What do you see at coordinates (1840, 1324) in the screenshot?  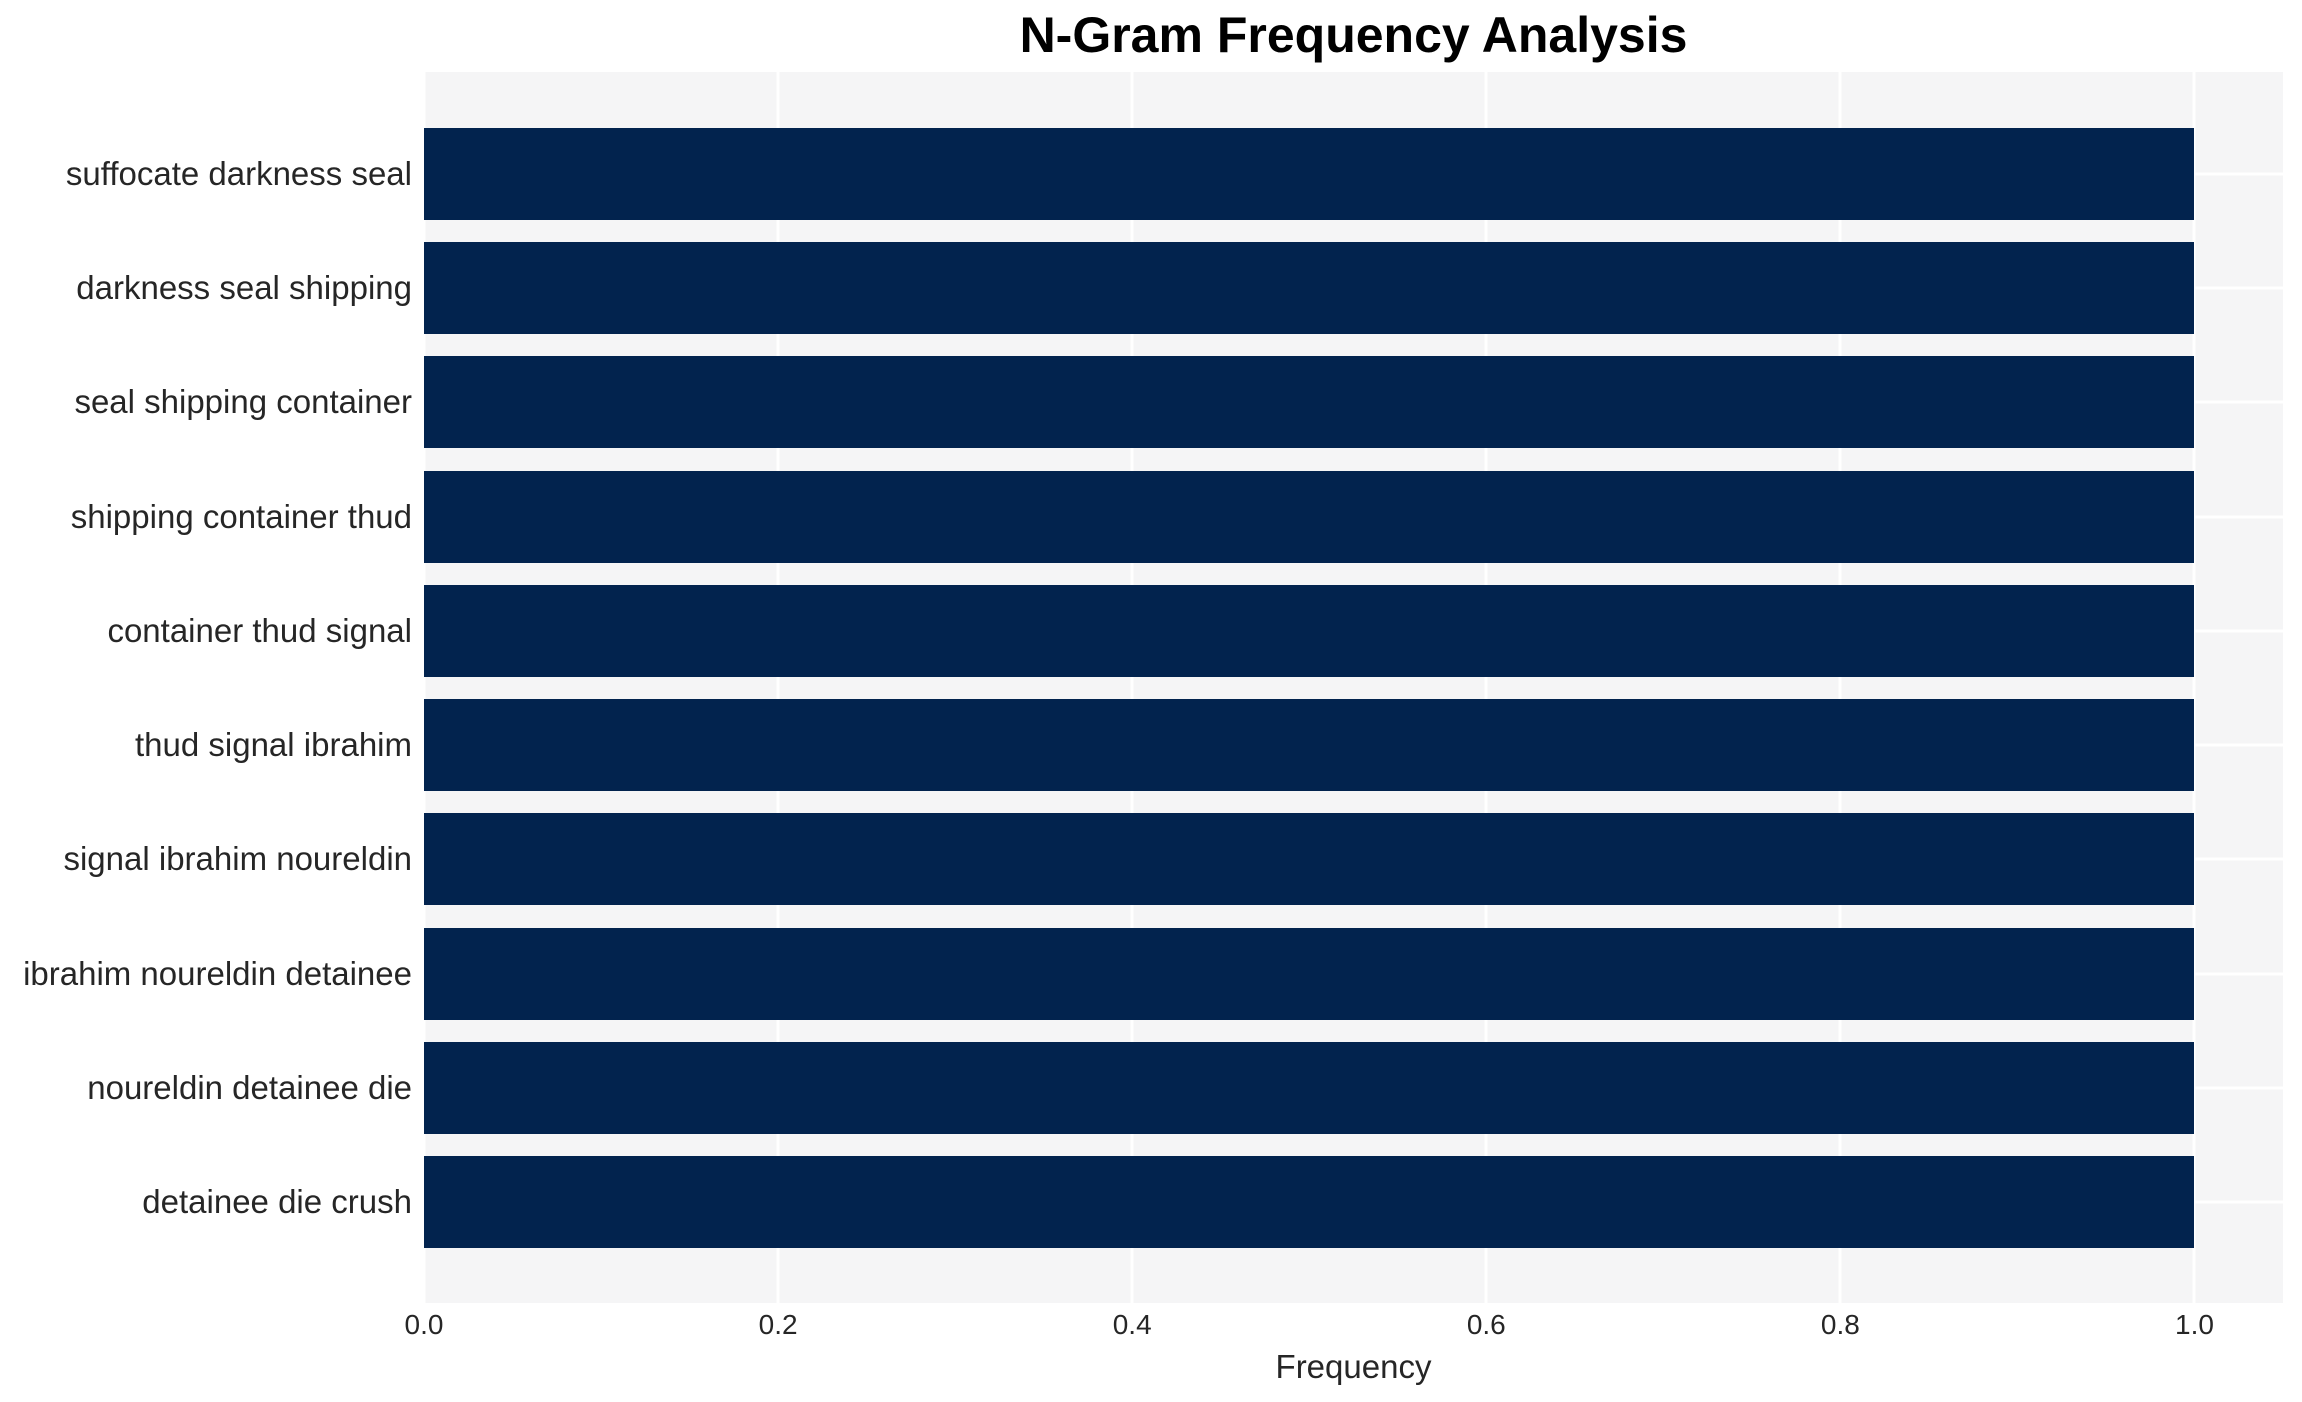 I see `x-tick-label: 0.8` at bounding box center [1840, 1324].